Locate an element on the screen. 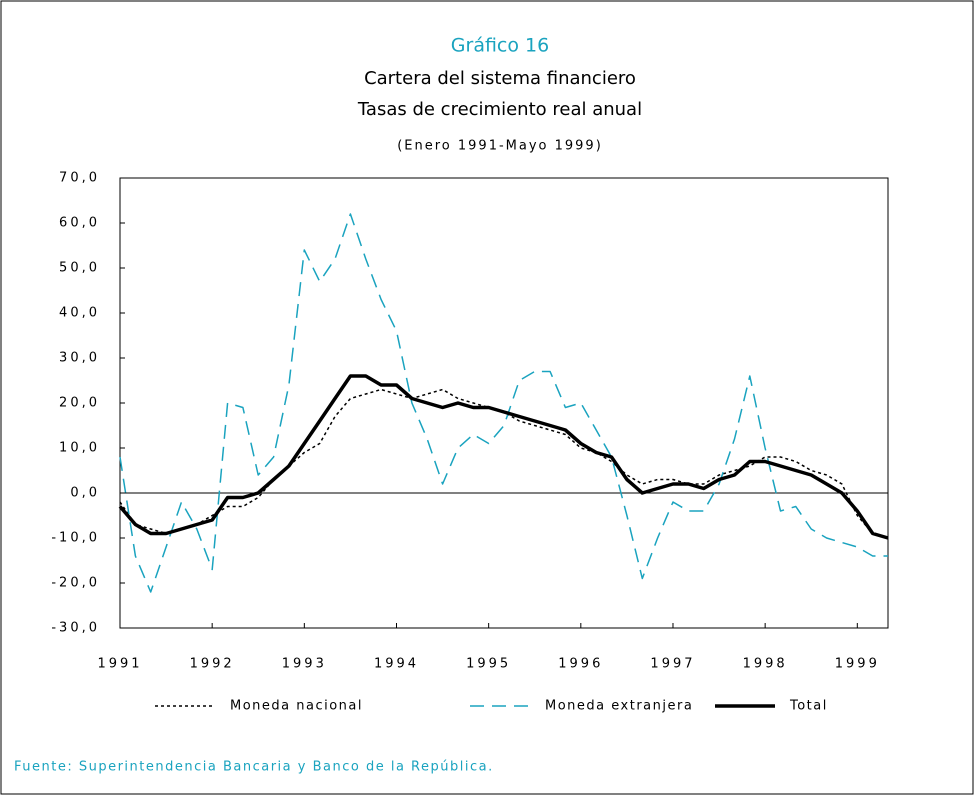  y-tick-label: 60,0 is located at coordinates (79, 223).